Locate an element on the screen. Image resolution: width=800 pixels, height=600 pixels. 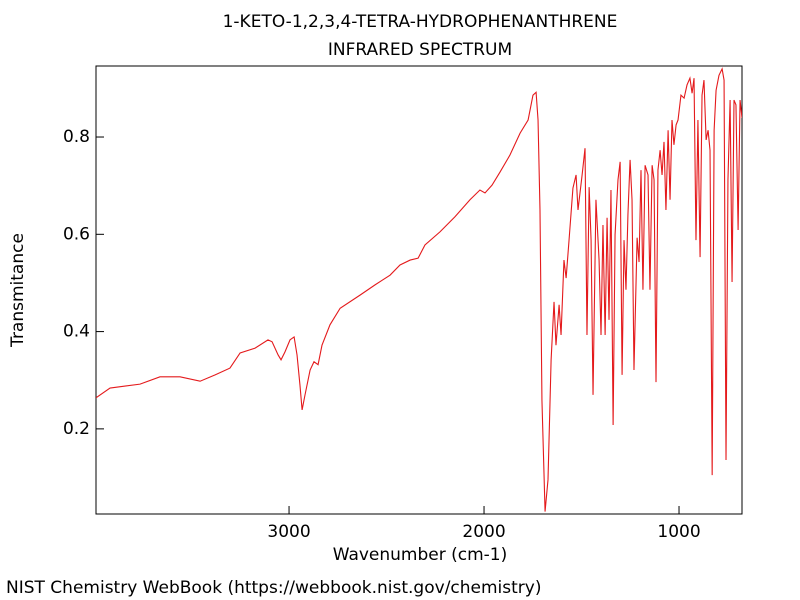
y-tick-label: 0.2 is located at coordinates (76, 429).